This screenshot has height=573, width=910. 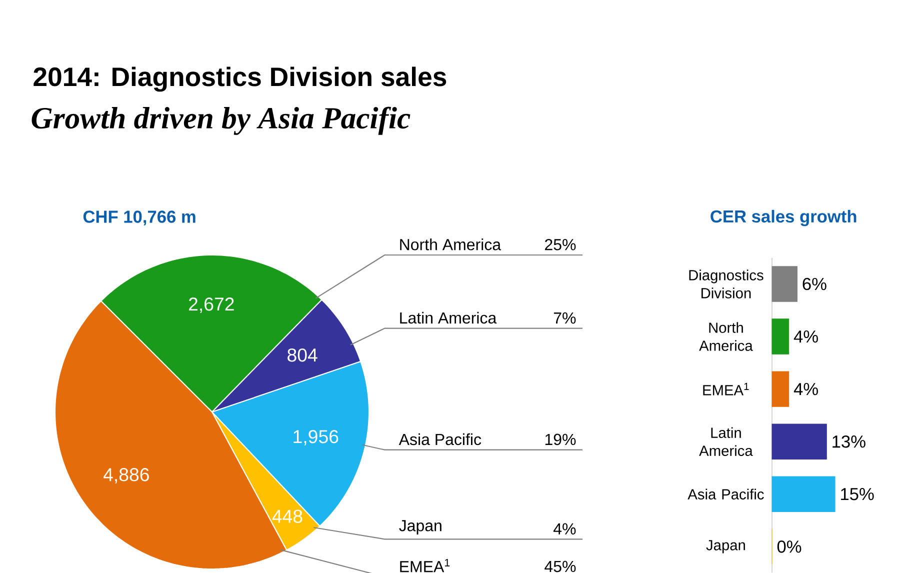 I want to click on y-tick-label: Latin America, so click(x=726, y=441).